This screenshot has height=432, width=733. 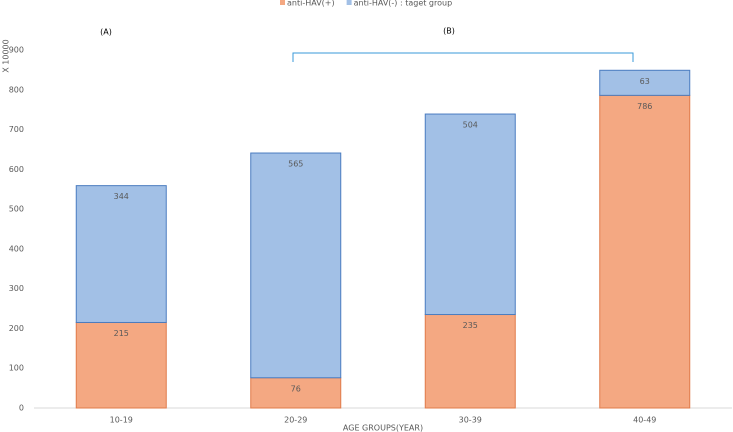 What do you see at coordinates (6, 55) in the screenshot?
I see `y-axis-label: X 10000` at bounding box center [6, 55].